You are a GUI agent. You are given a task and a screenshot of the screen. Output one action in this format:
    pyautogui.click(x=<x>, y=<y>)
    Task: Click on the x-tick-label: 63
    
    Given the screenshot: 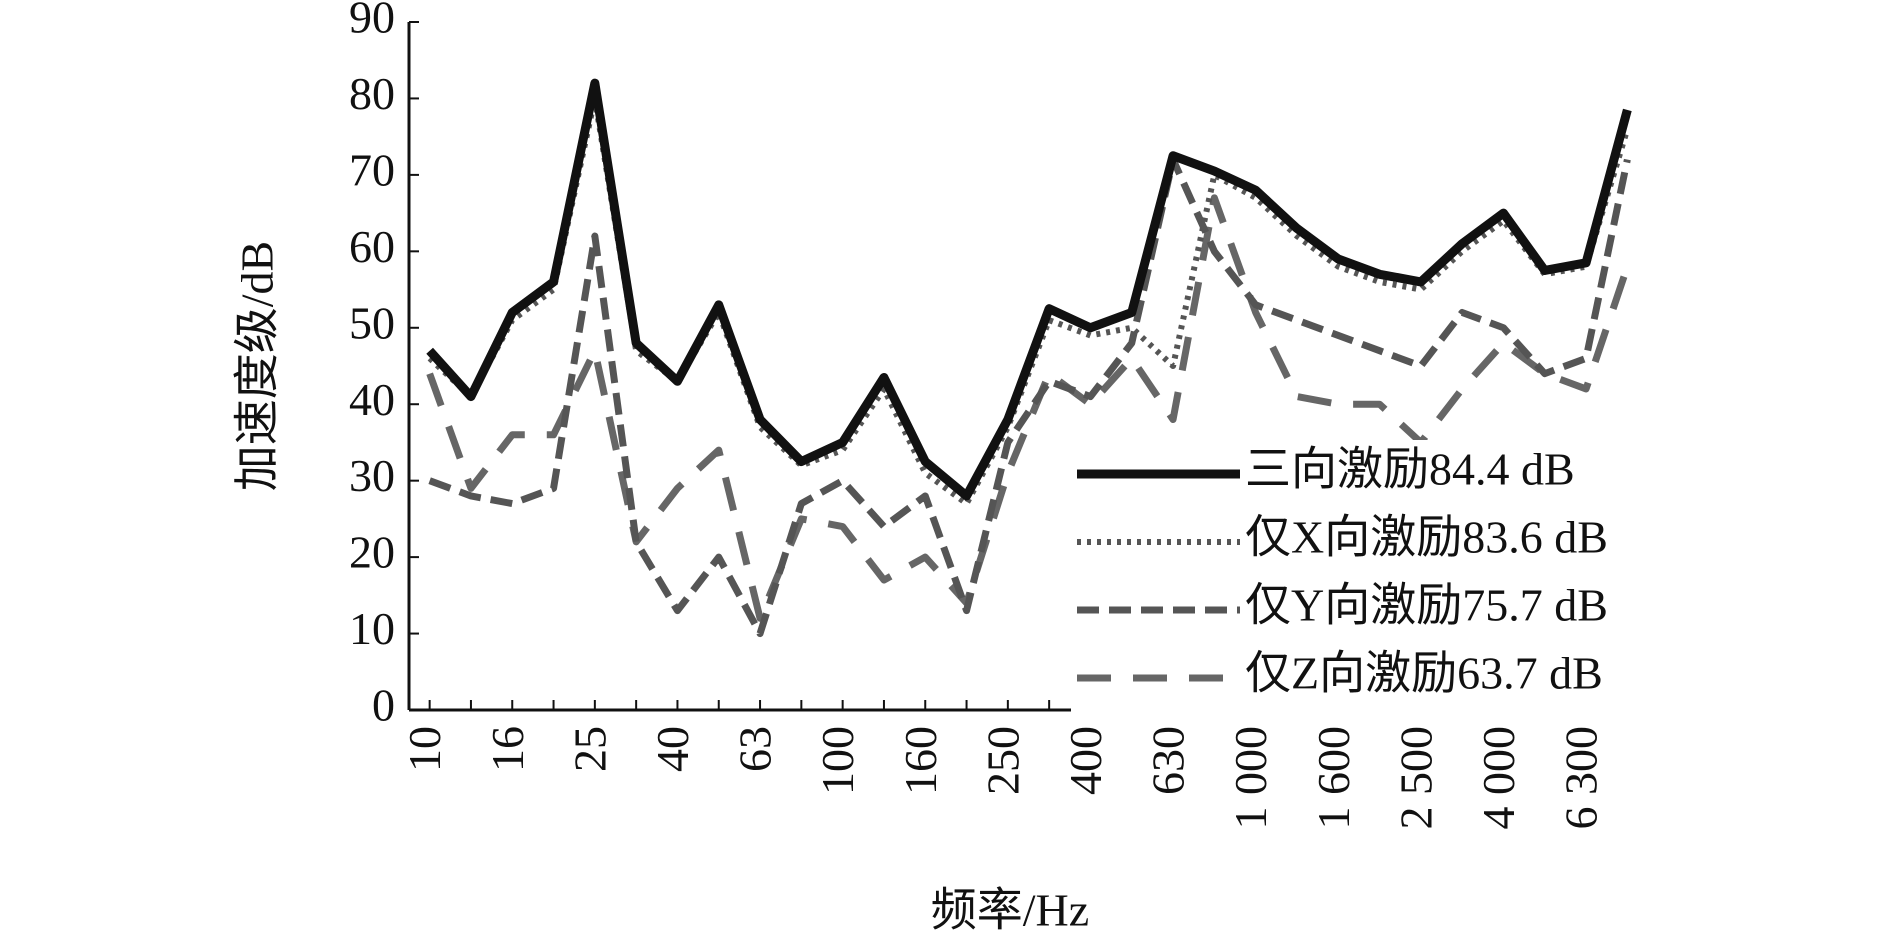 What is the action you would take?
    pyautogui.click(x=755, y=749)
    